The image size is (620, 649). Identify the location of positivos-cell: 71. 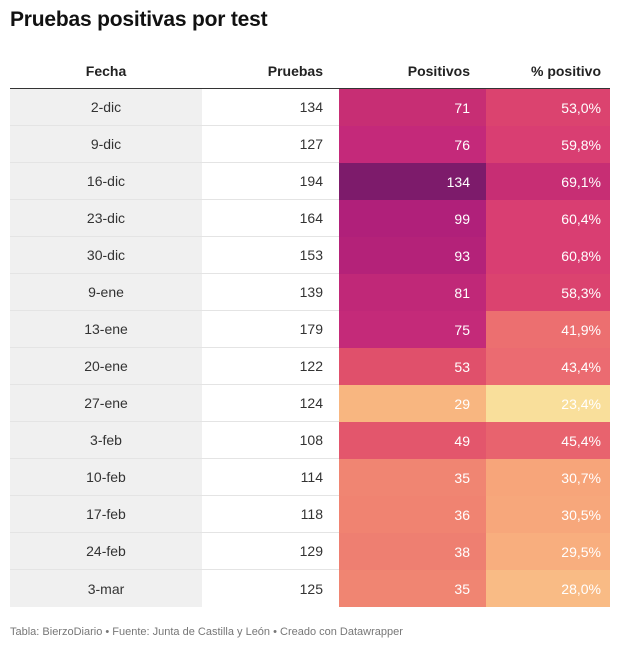
(412, 107).